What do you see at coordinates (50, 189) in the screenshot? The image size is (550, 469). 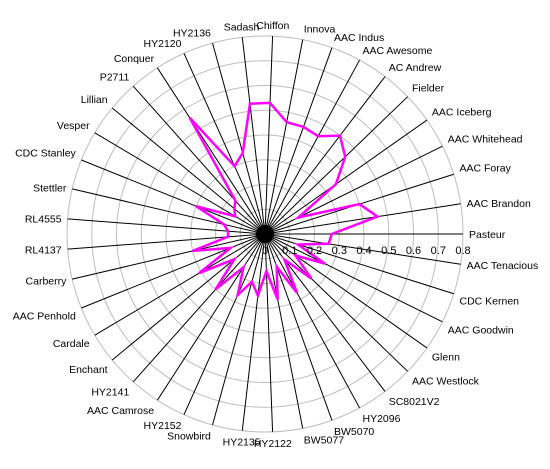 I see `category-label: Stettler` at bounding box center [50, 189].